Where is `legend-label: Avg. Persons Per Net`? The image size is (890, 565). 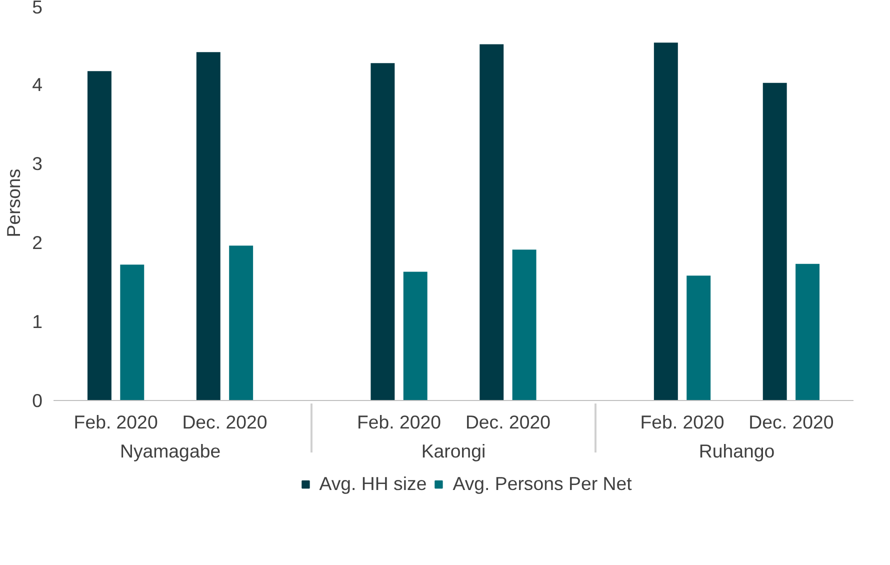
legend-label: Avg. Persons Per Net is located at coordinates (542, 484).